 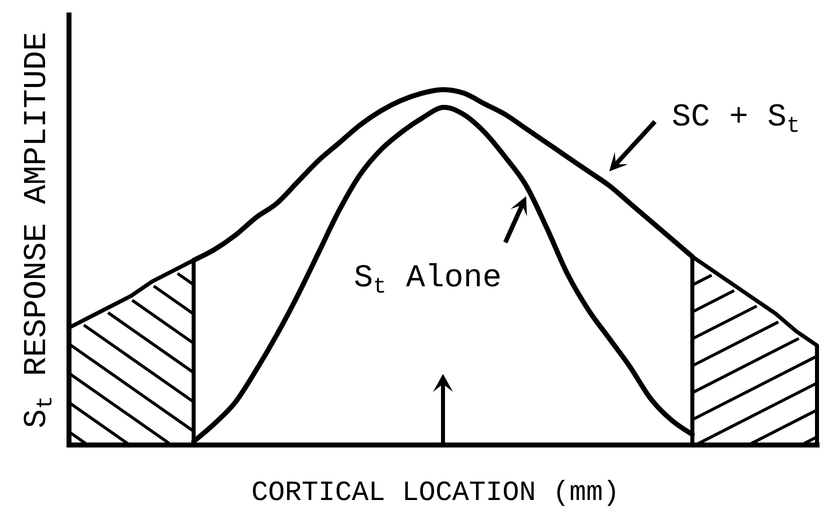 What do you see at coordinates (735, 118) in the screenshot?
I see `text: SC + S$_{t}$` at bounding box center [735, 118].